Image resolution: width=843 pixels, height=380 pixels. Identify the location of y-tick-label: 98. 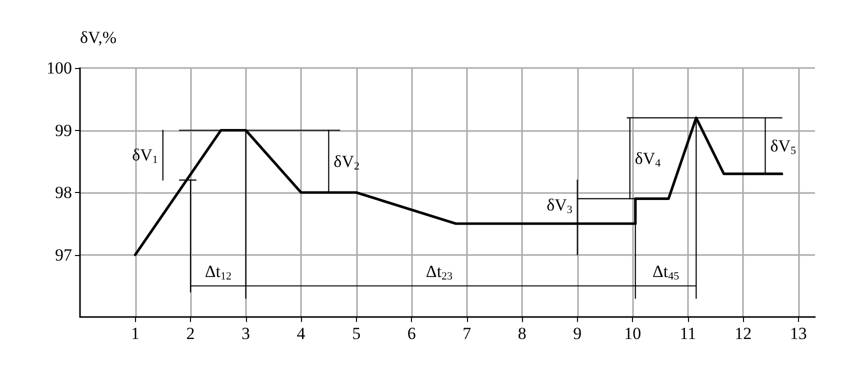
(63, 192).